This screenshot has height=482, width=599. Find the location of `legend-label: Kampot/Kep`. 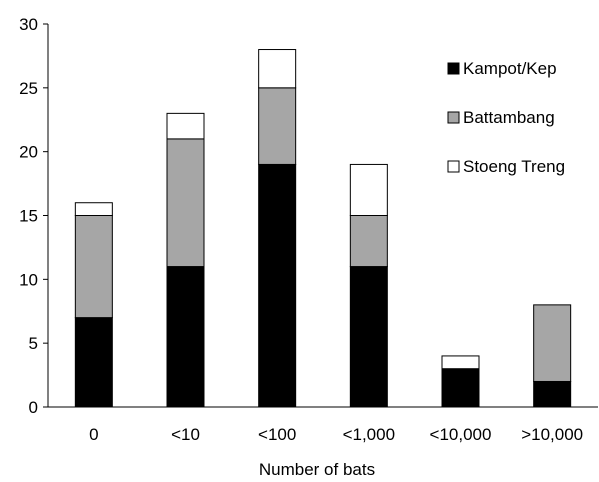

legend-label: Kampot/Kep is located at coordinates (510, 68).